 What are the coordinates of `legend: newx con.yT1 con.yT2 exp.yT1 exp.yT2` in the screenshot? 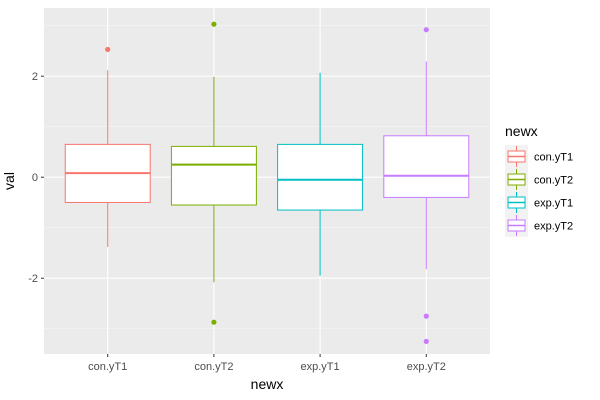 It's located at (539, 180).